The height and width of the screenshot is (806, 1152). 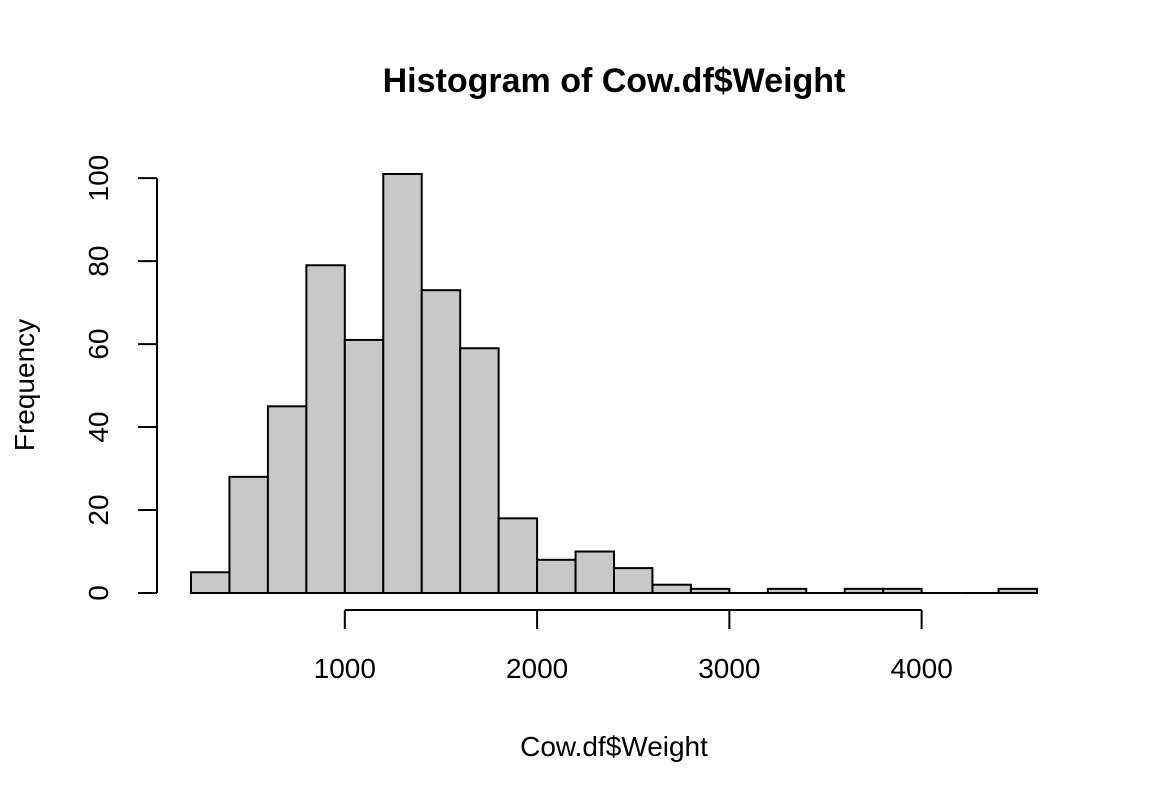 I want to click on y-tick-label-60: 60, so click(x=98, y=344).